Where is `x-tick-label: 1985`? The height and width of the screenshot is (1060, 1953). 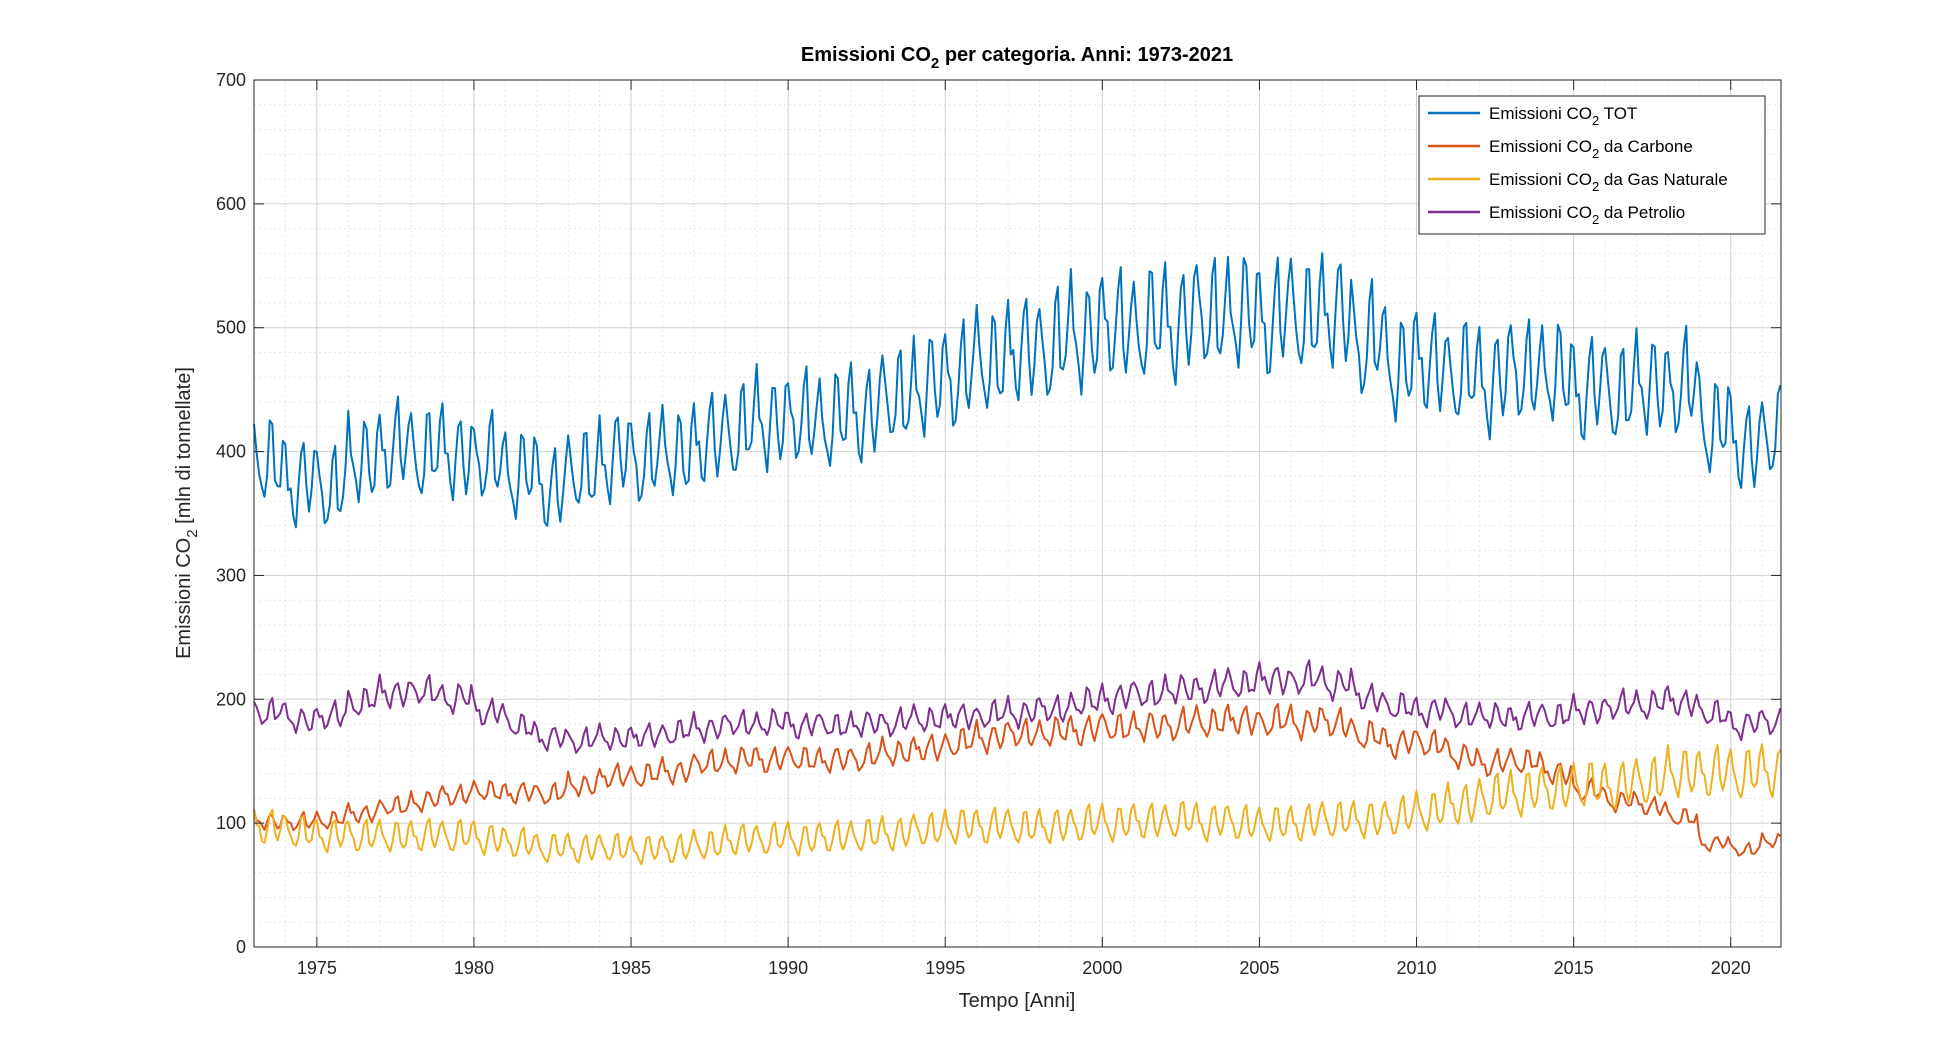
x-tick-label: 1985 is located at coordinates (631, 968).